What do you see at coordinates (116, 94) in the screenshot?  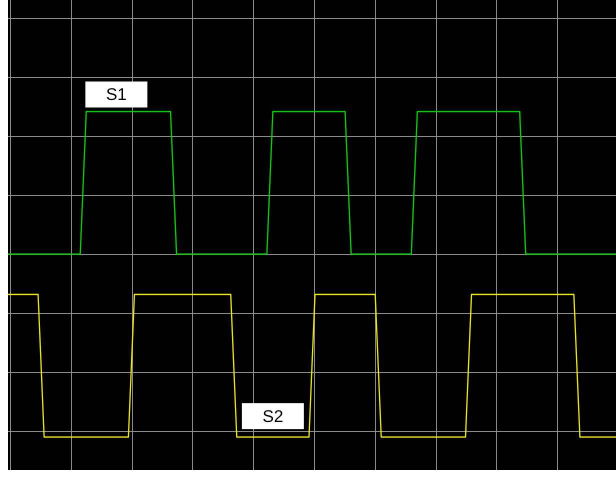 I see `series-label: S1` at bounding box center [116, 94].